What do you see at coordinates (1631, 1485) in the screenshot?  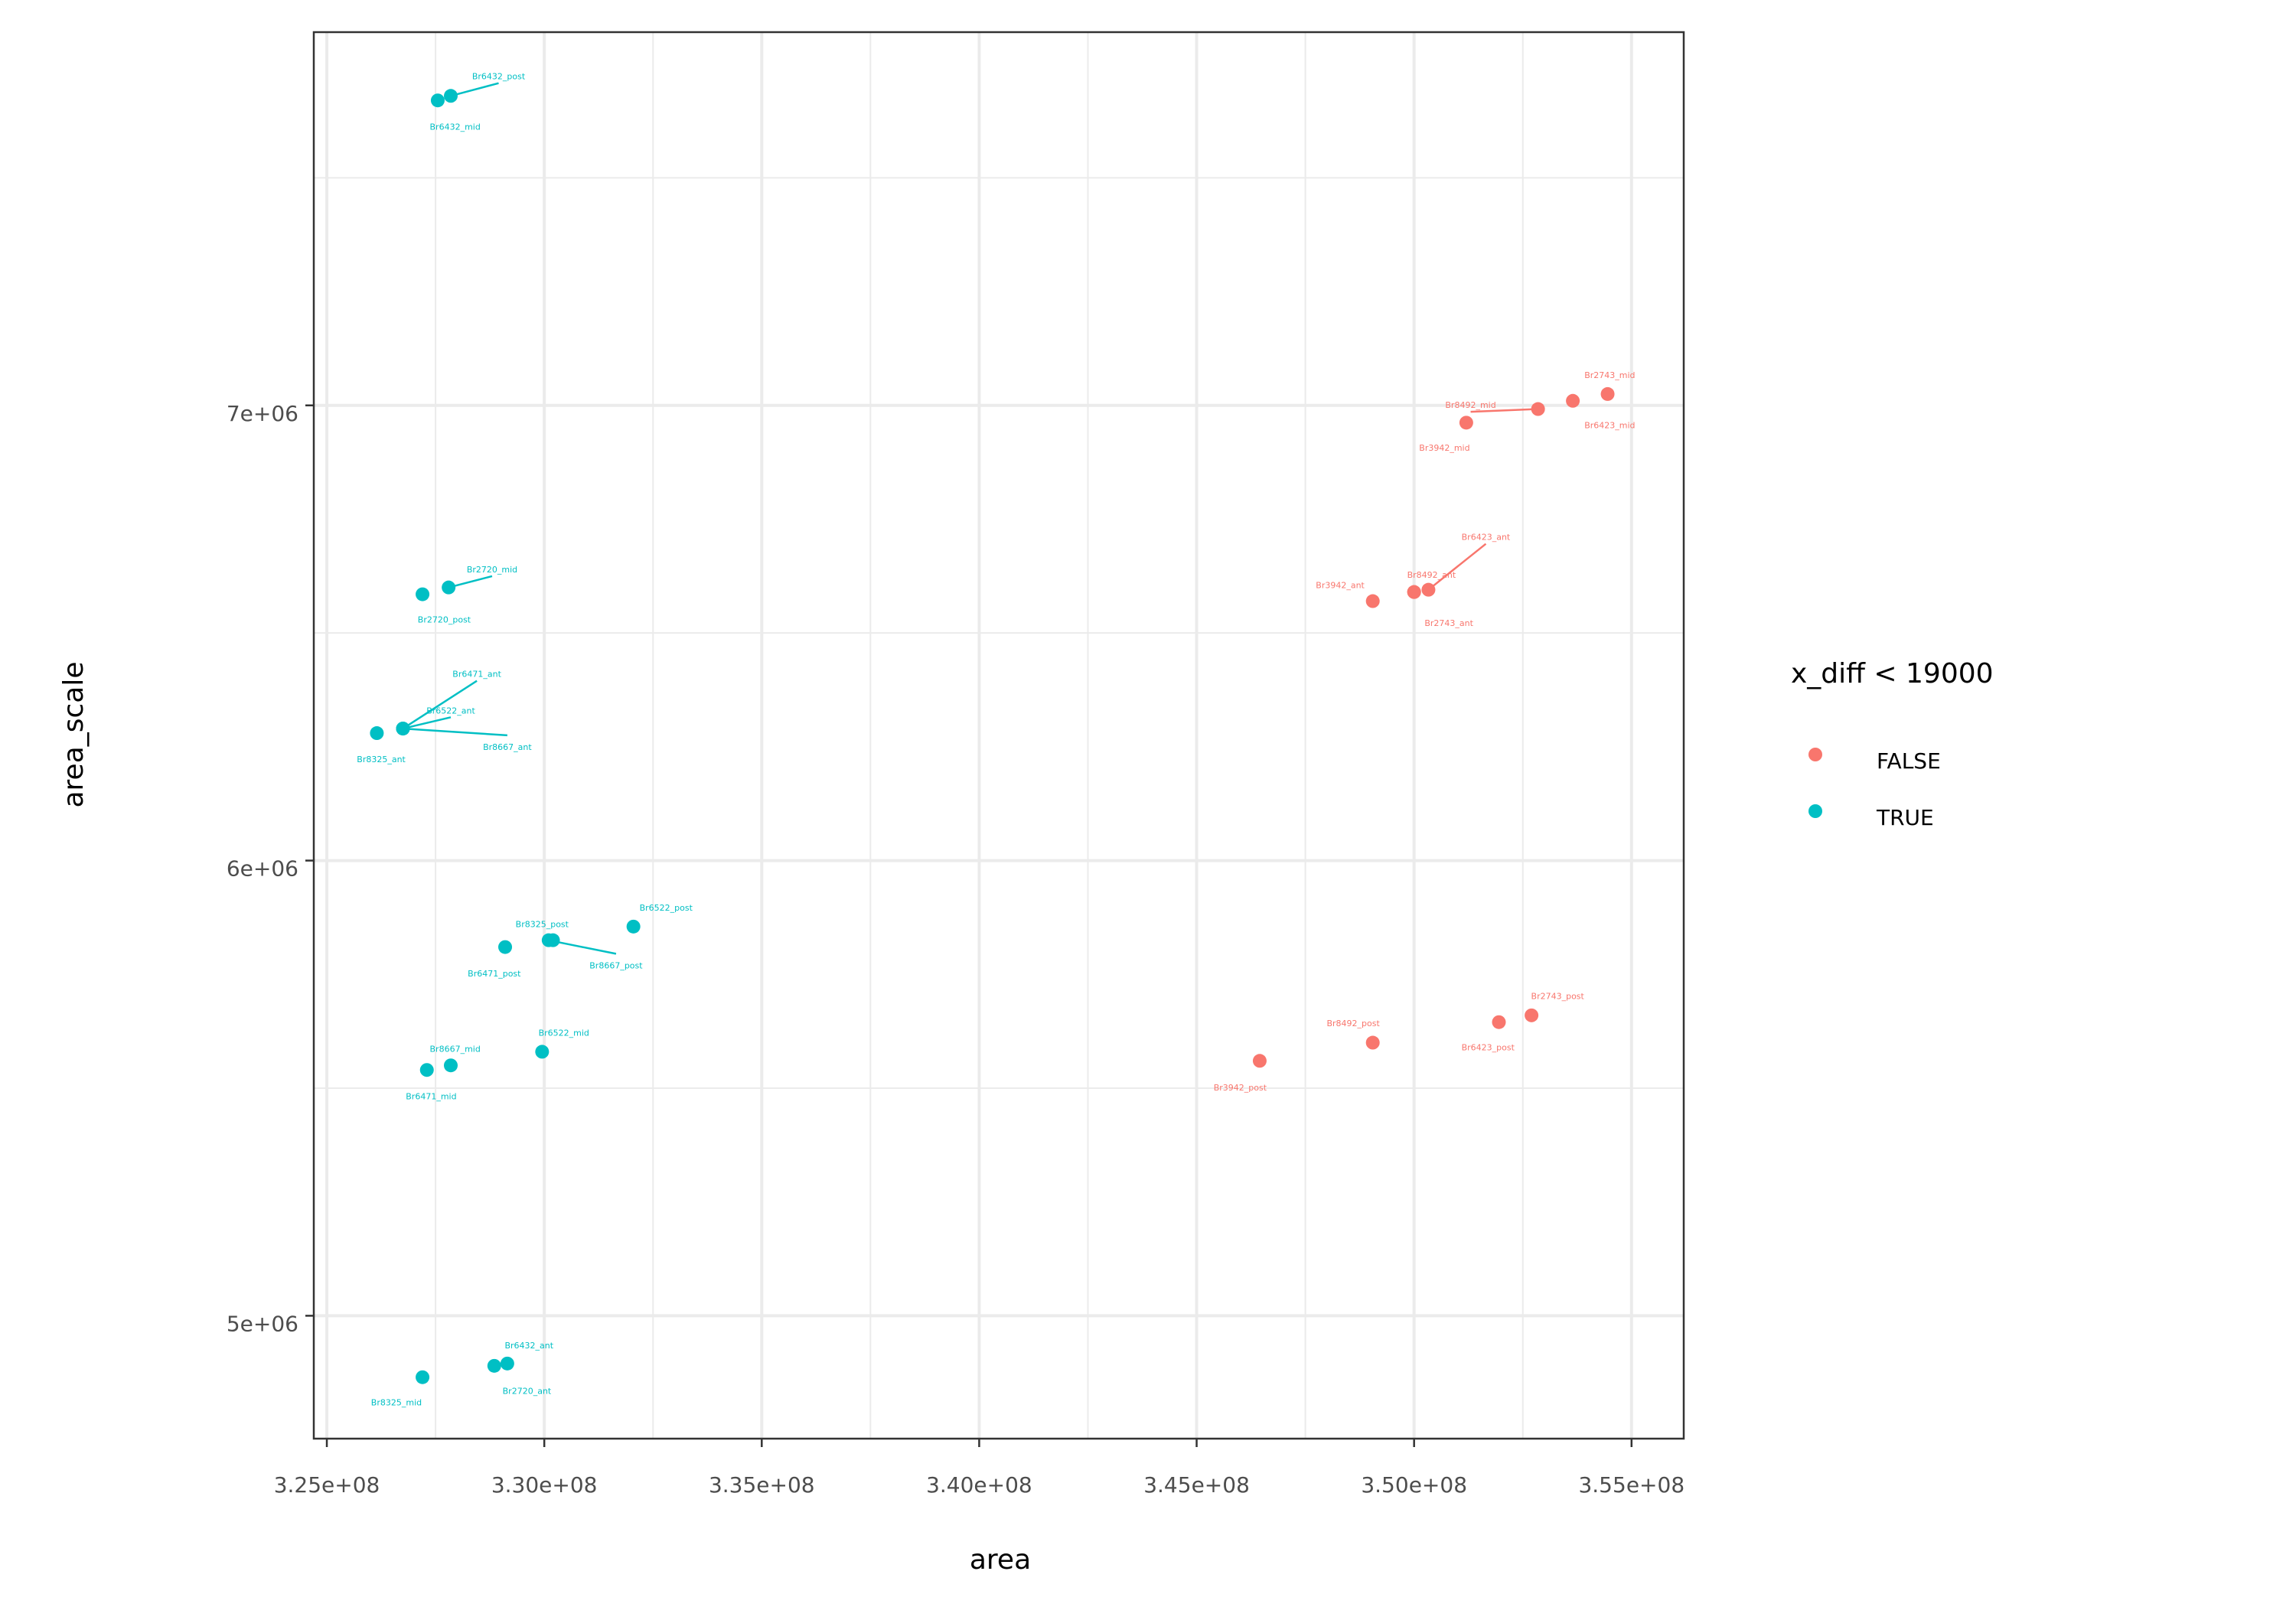 I see `x-tick-label: 3.55e+08` at bounding box center [1631, 1485].